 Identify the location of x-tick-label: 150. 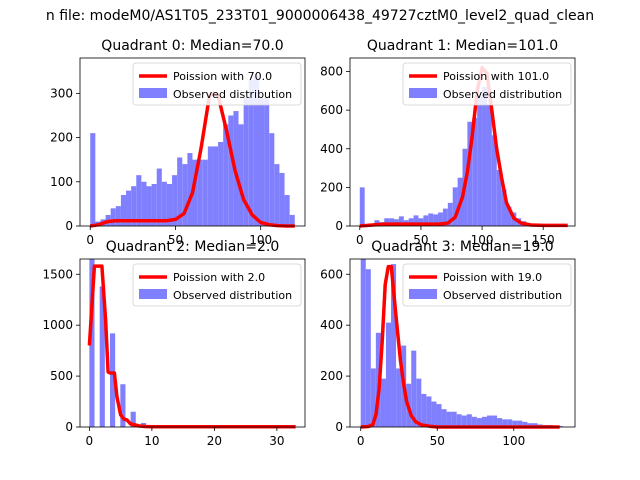
(543, 240).